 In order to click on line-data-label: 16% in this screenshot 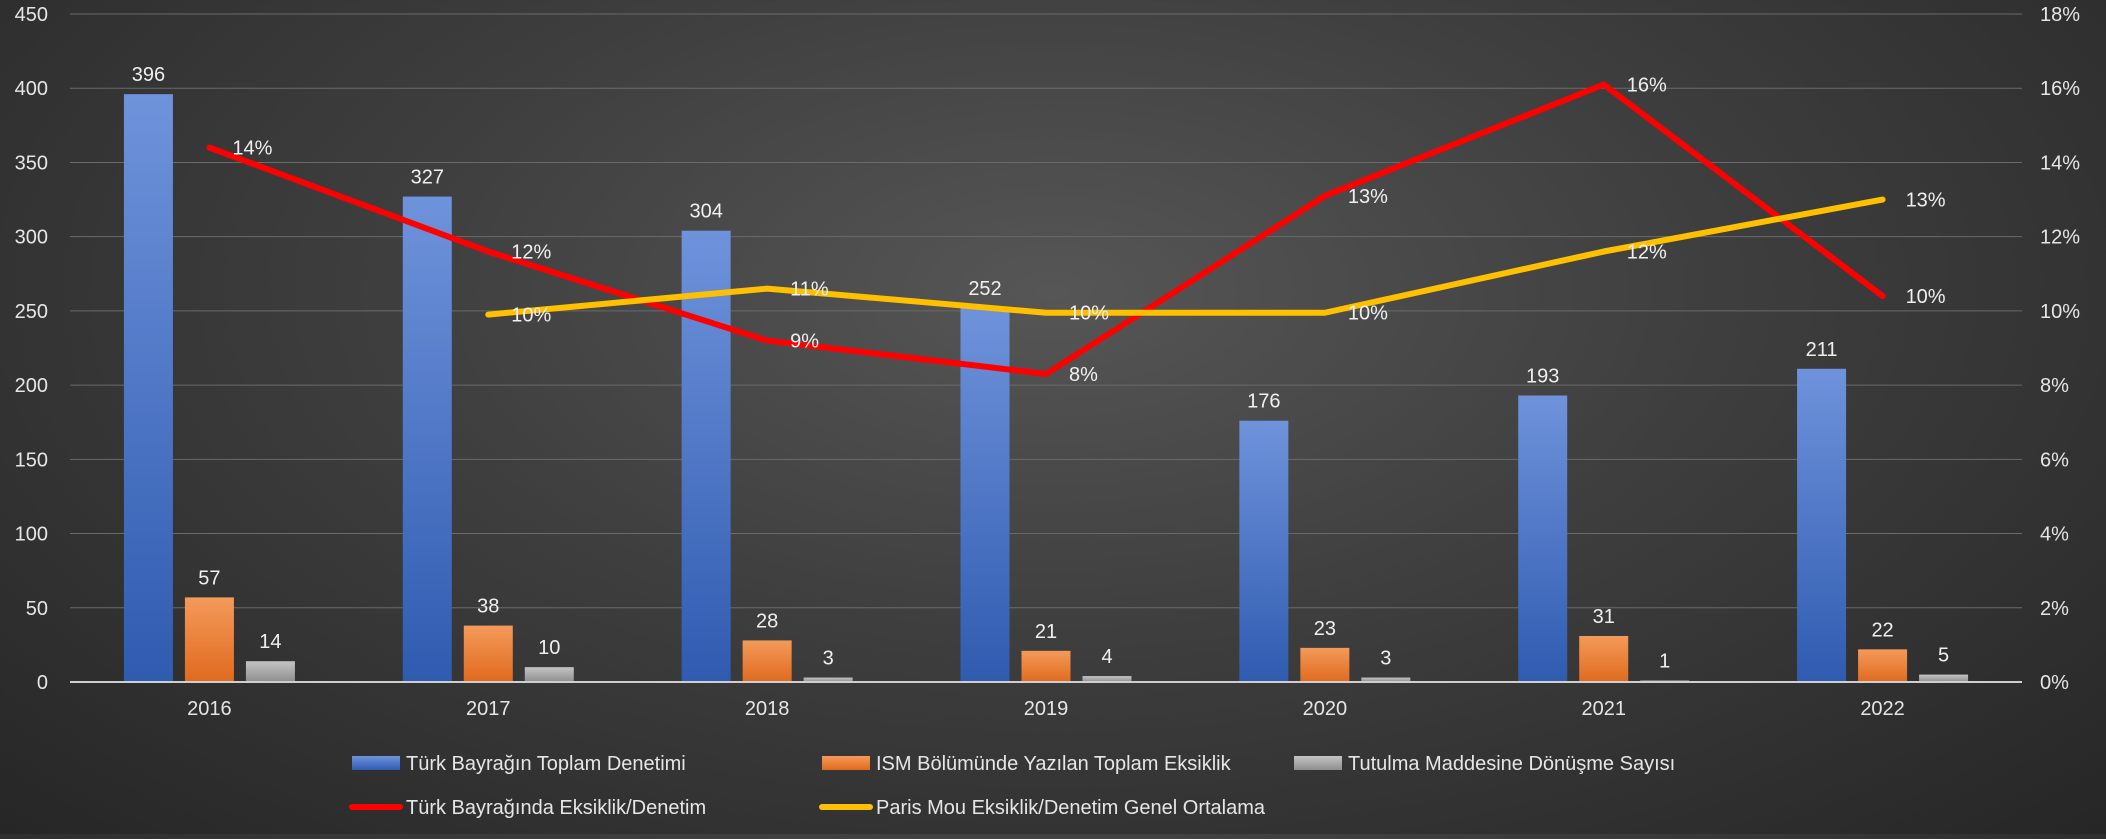, I will do `click(1647, 86)`.